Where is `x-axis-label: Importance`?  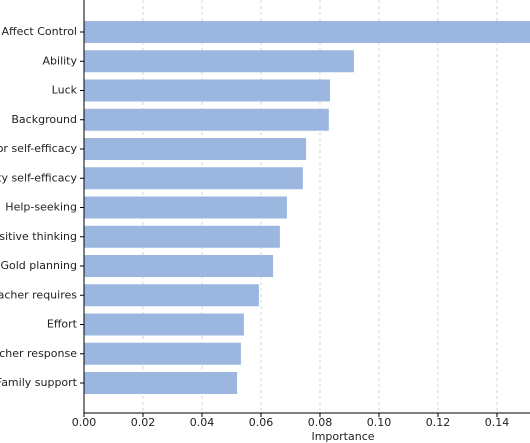 x-axis-label: Importance is located at coordinates (342, 436).